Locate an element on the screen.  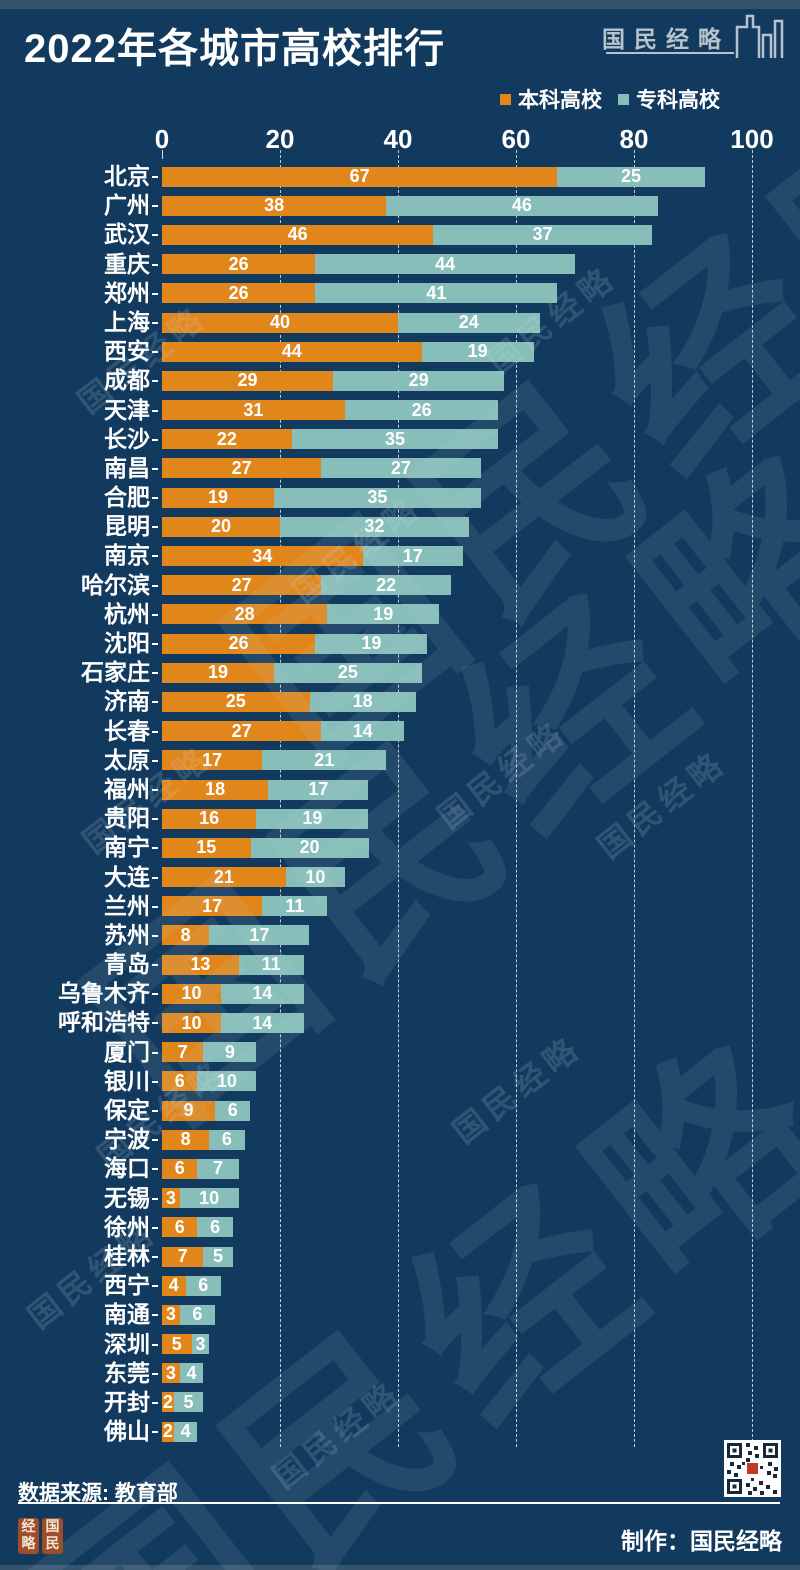
stacked-bar: 25 18 is located at coordinates (289, 701).